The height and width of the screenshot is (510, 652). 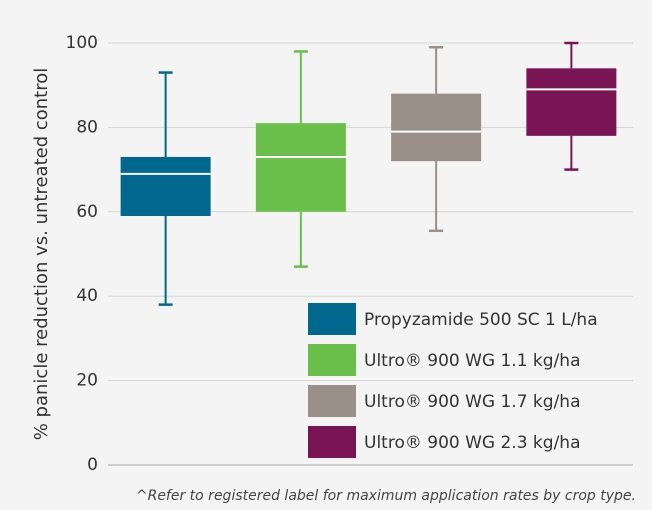 What do you see at coordinates (87, 212) in the screenshot?
I see `y-tick-label: 60` at bounding box center [87, 212].